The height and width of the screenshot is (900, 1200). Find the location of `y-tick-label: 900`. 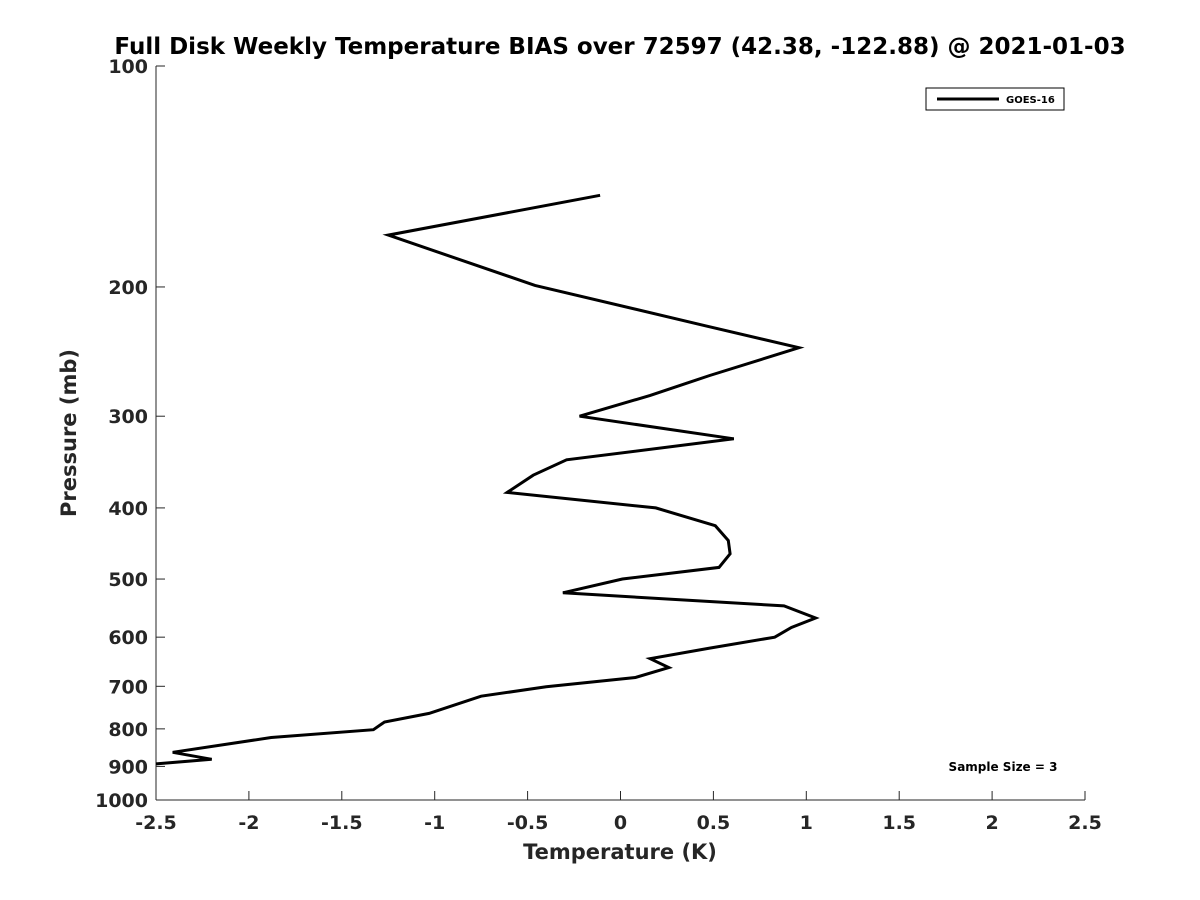

y-tick-label: 900 is located at coordinates (128, 767).